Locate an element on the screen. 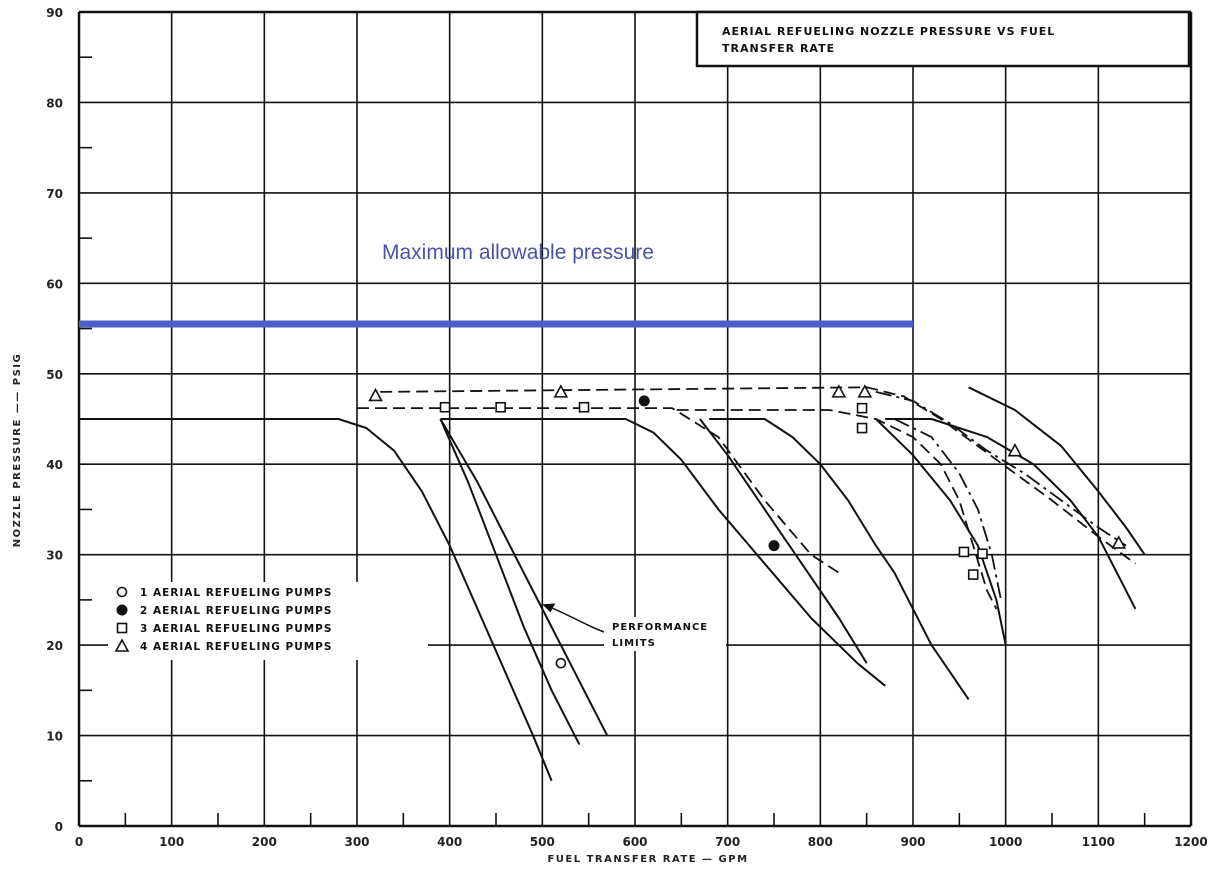 This screenshot has width=1211, height=873. annotation-line-1: PERFORMANCE is located at coordinates (660, 627).